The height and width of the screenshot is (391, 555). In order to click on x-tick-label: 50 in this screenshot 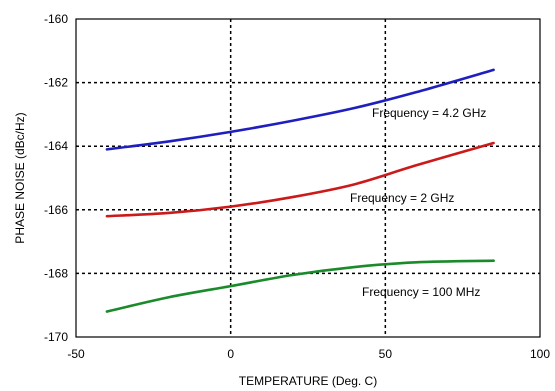, I will do `click(386, 354)`.